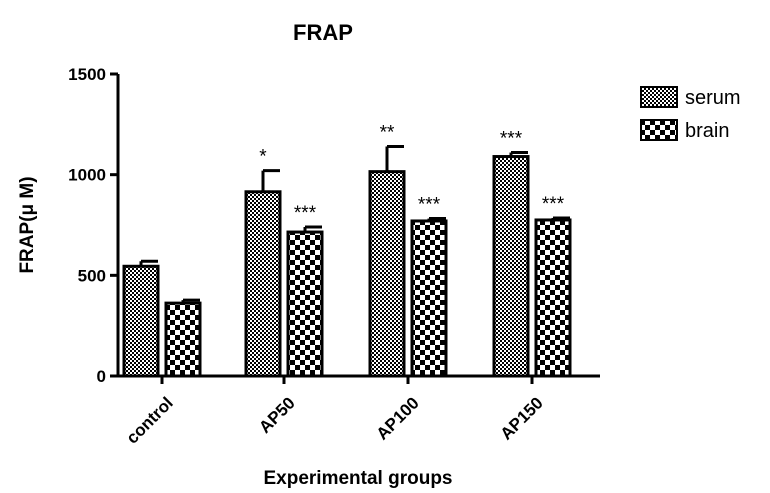 This screenshot has width=770, height=493. Describe the element at coordinates (358, 478) in the screenshot. I see `x-axis-title: Experimental groups` at that location.